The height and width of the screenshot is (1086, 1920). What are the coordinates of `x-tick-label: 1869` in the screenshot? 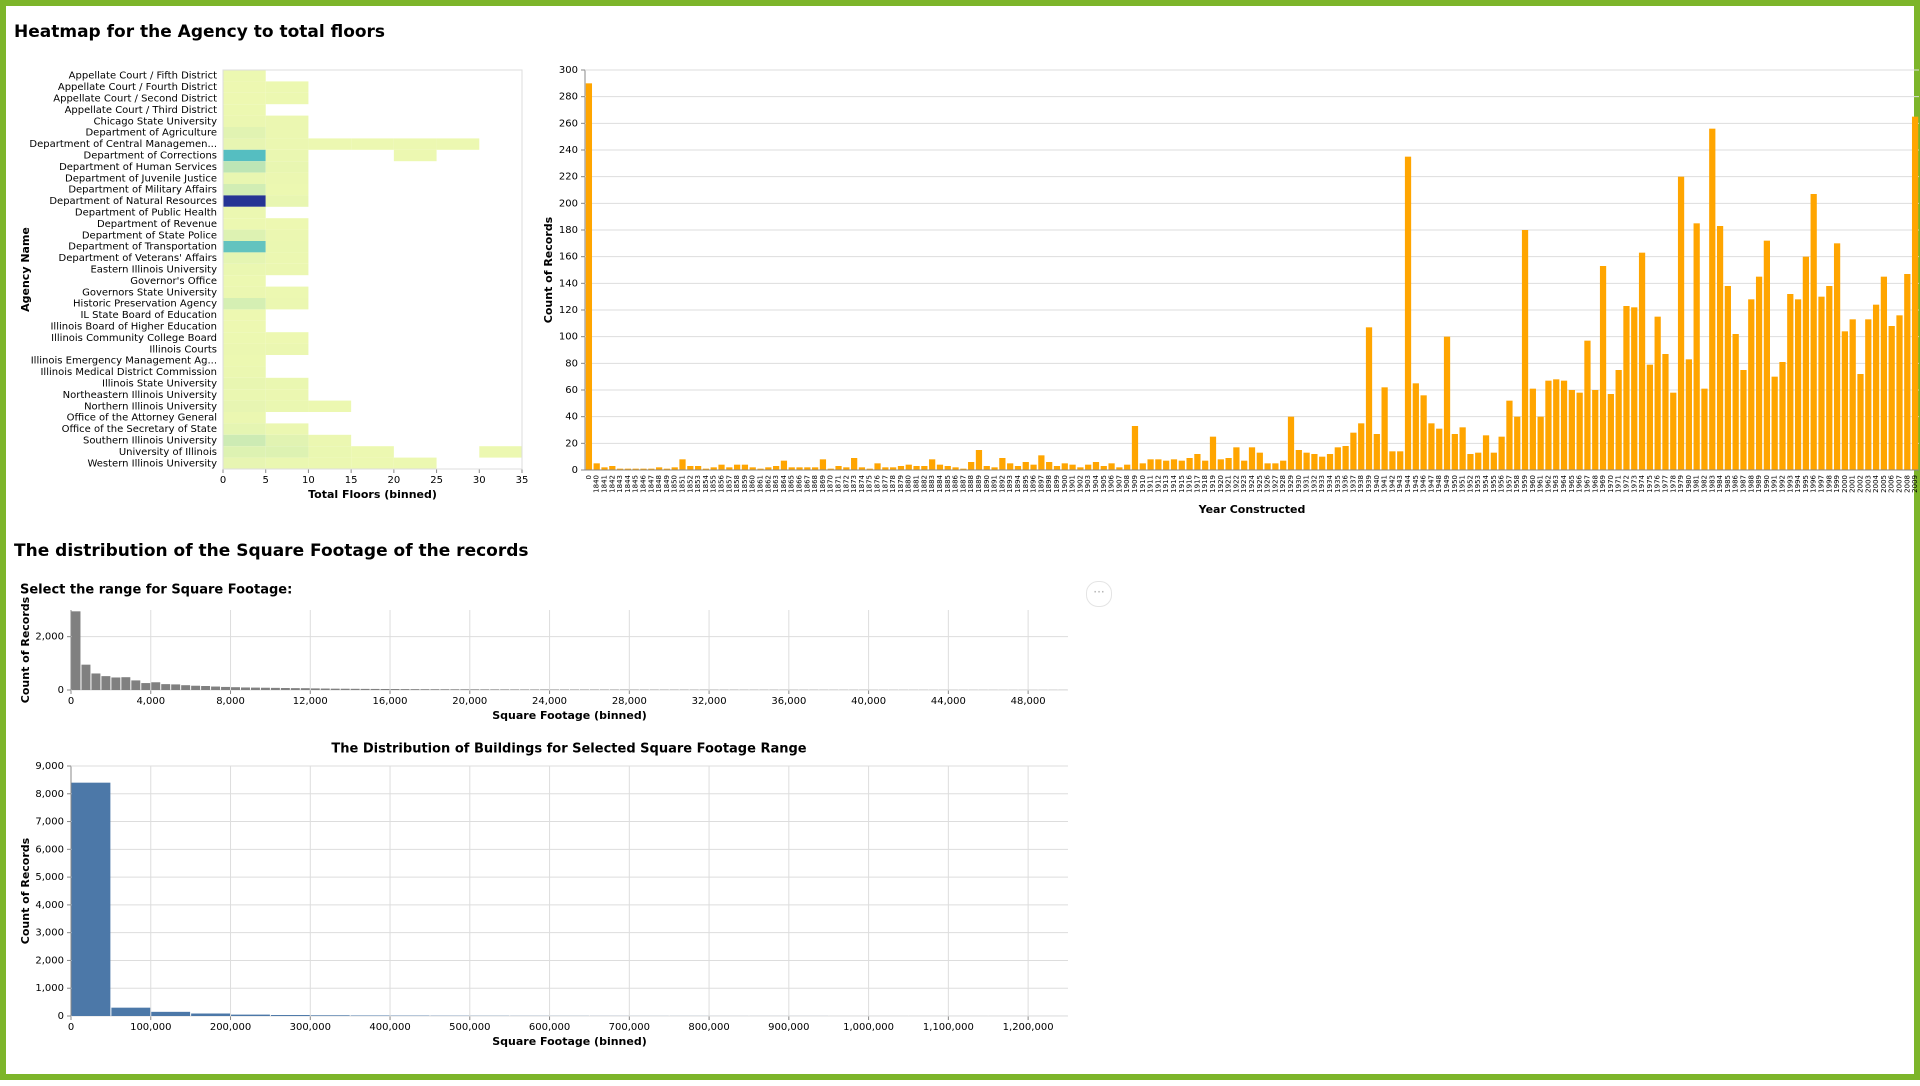 It's located at (823, 484).